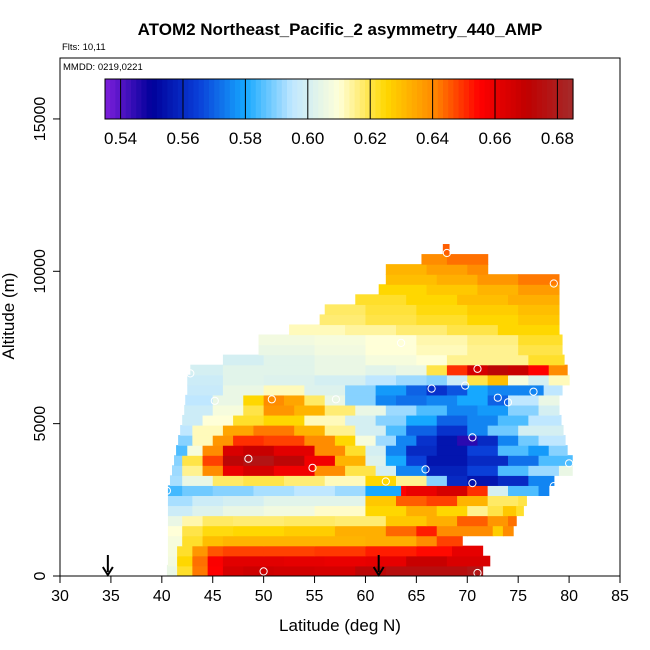 Image resolution: width=650 pixels, height=650 pixels. What do you see at coordinates (9, 316) in the screenshot?
I see `y-axis-label: Altitude (m)` at bounding box center [9, 316].